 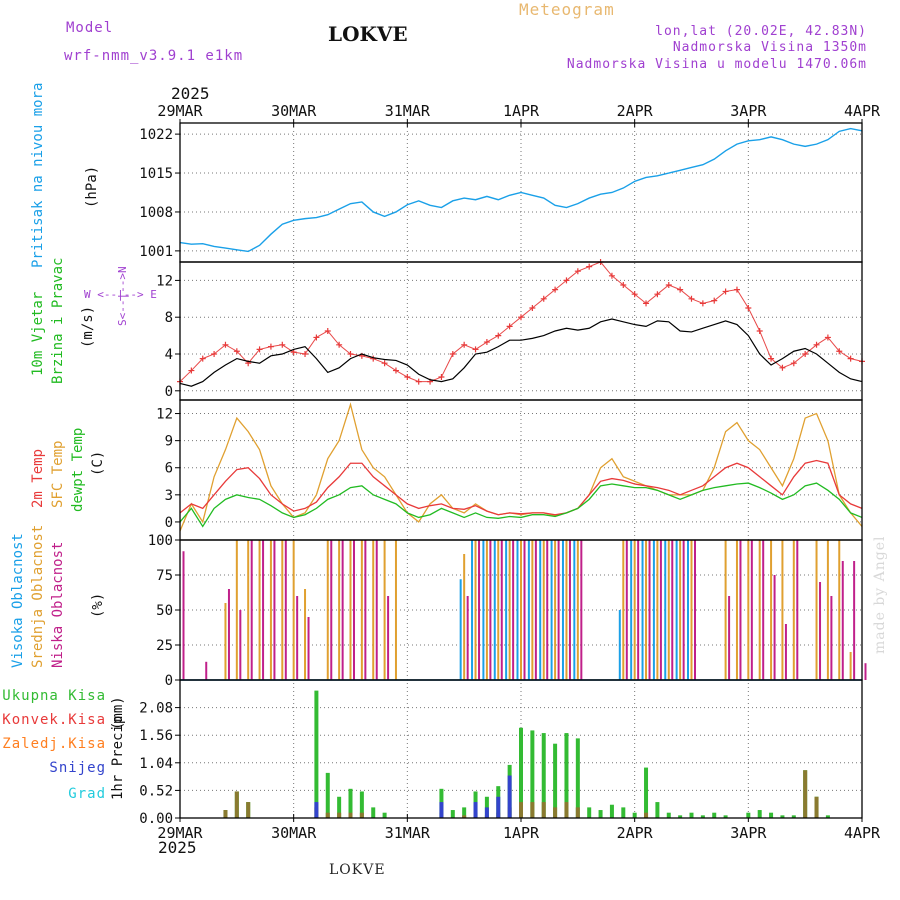 I want to click on coords-label: lon,lat (20.02E, 42.83N), so click(x=761, y=31).